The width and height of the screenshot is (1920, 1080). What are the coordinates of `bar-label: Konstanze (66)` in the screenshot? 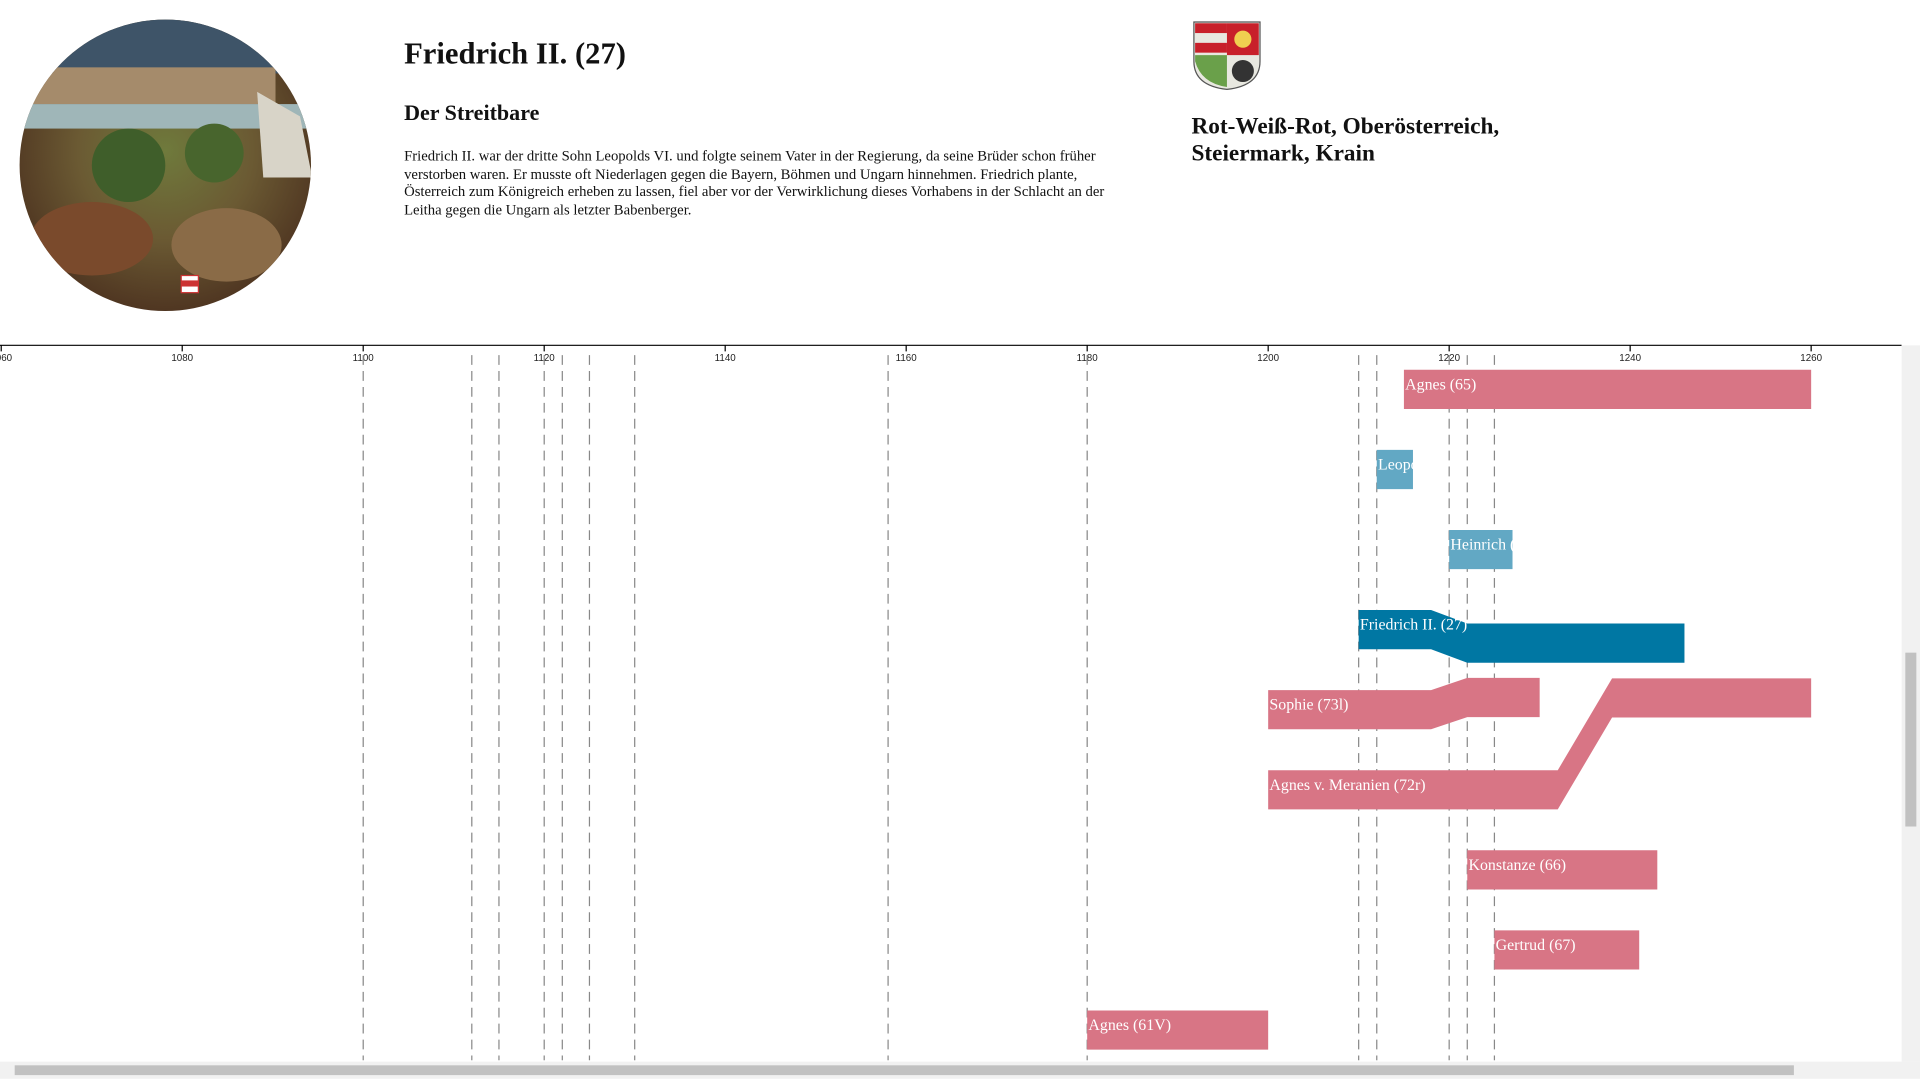 It's located at (1517, 865).